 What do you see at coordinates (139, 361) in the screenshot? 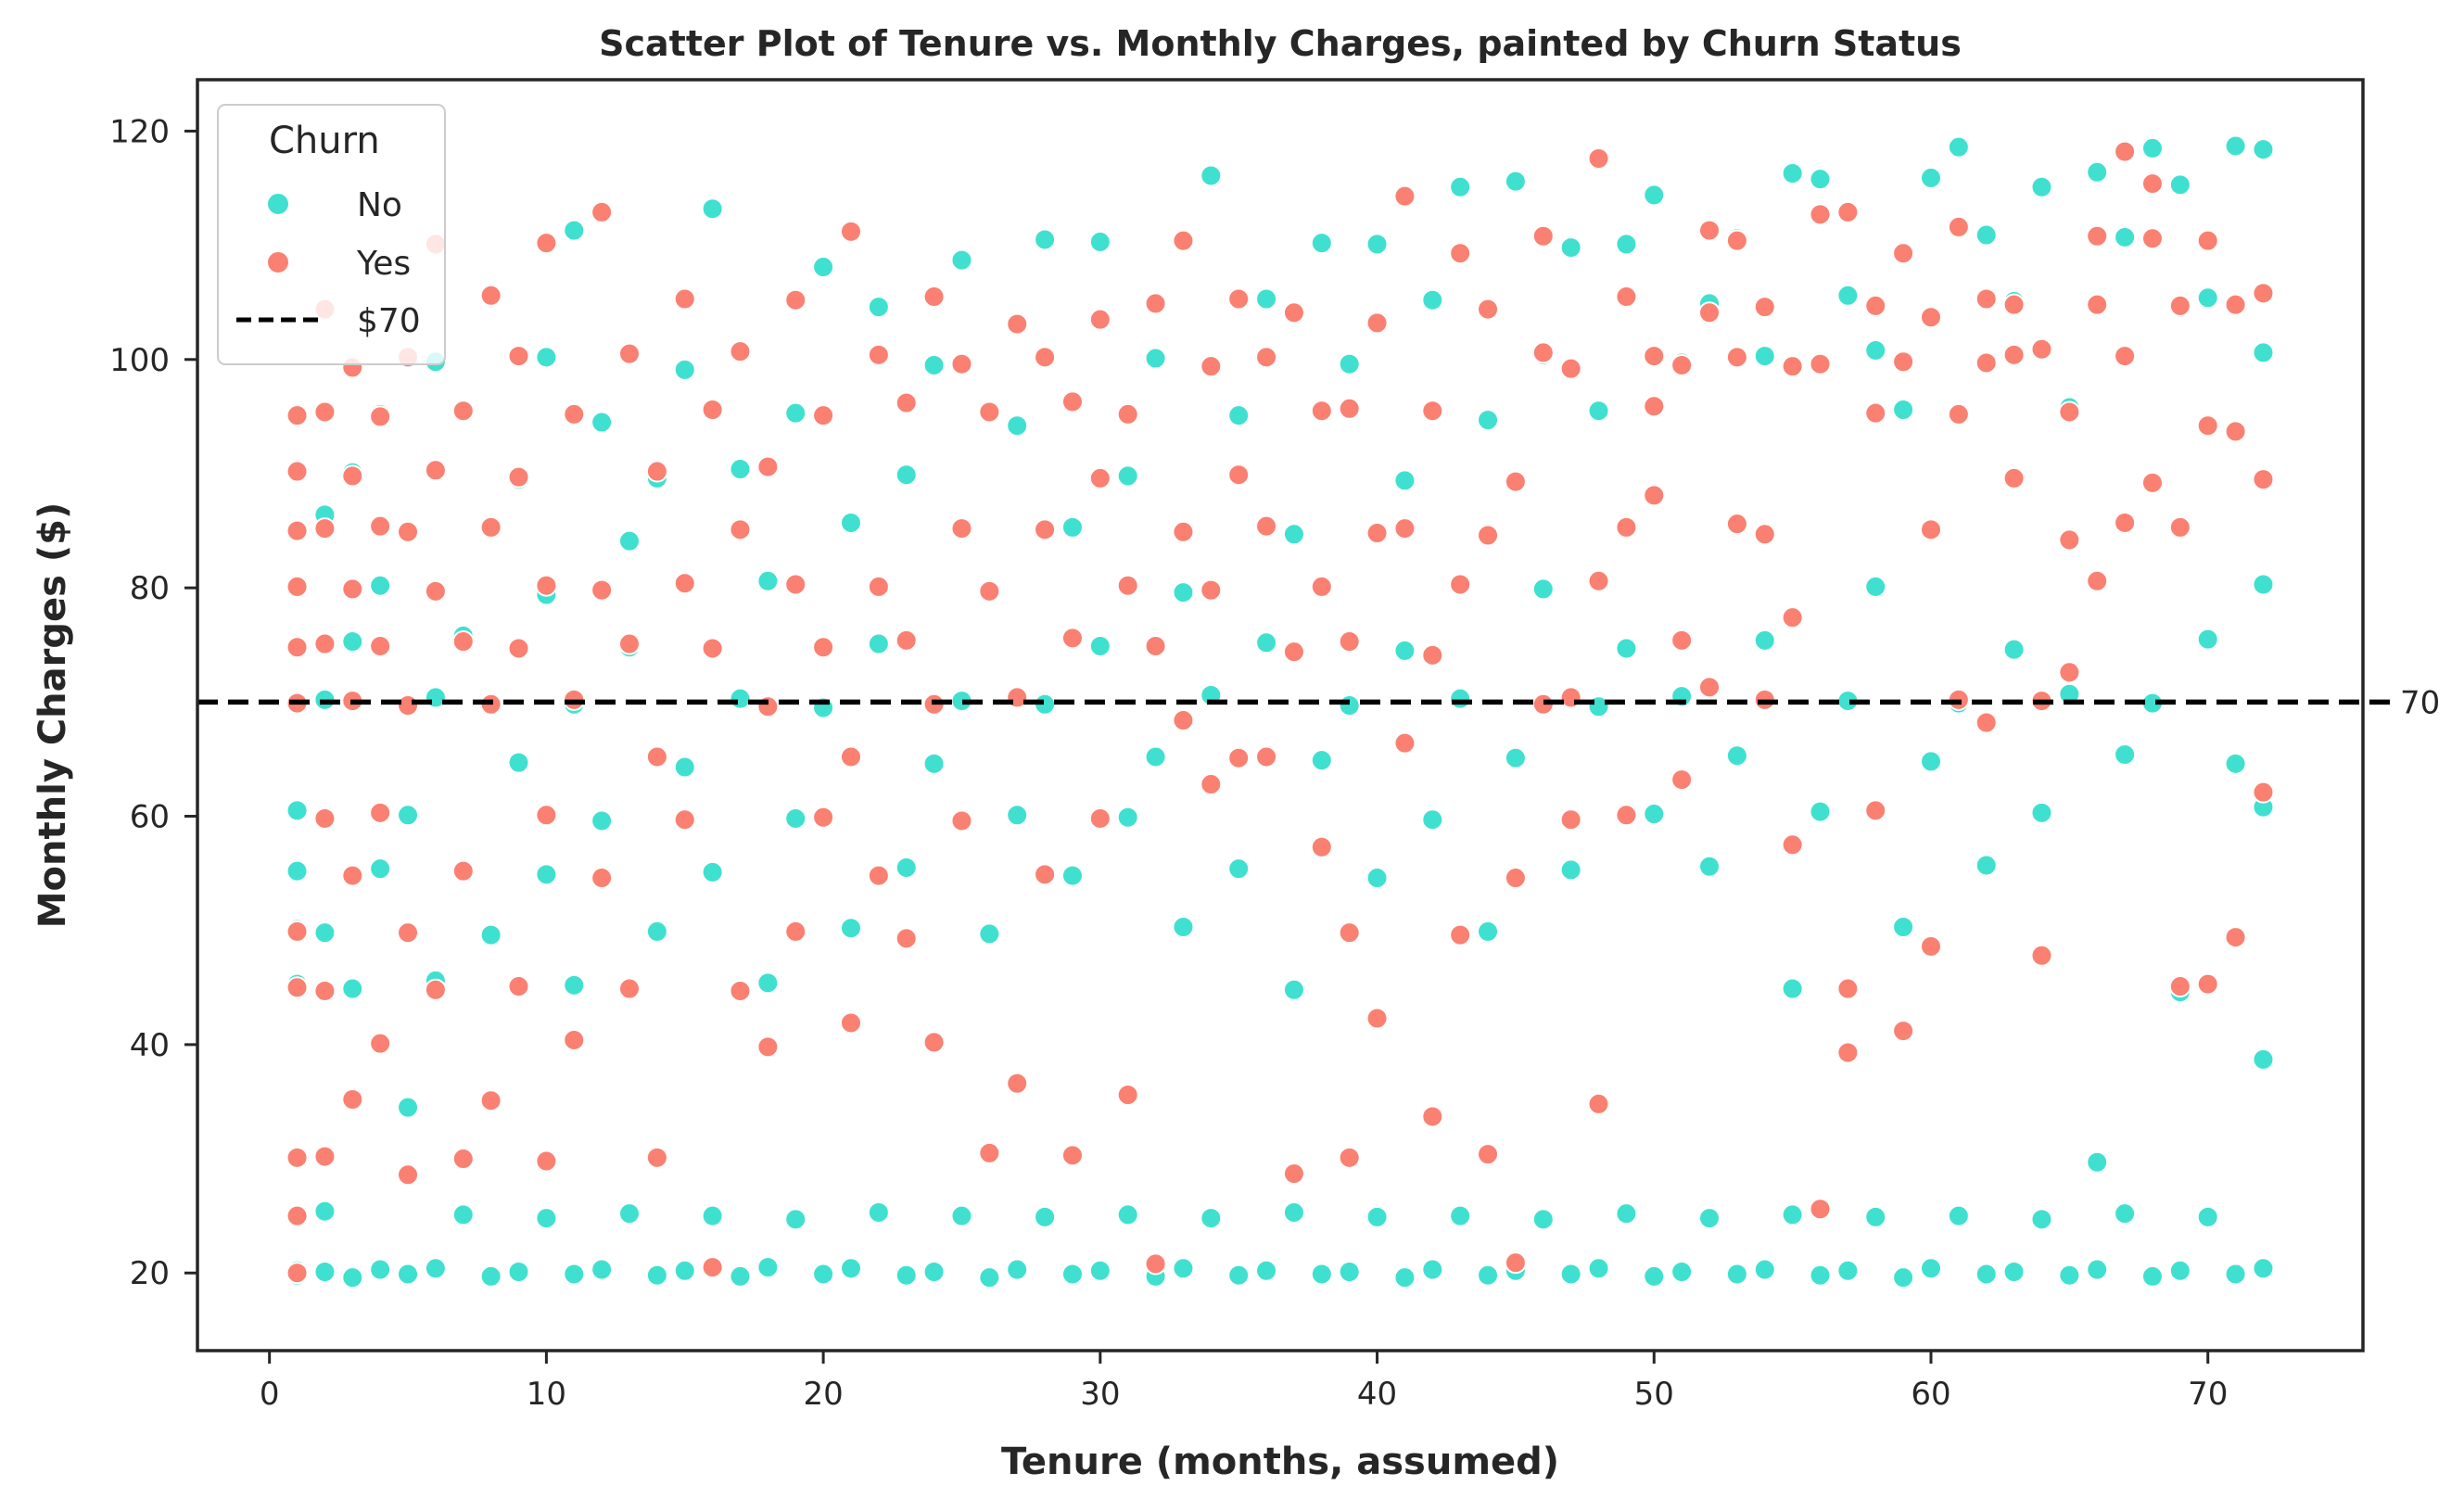
I see `y-tick-label: 100` at bounding box center [139, 361].